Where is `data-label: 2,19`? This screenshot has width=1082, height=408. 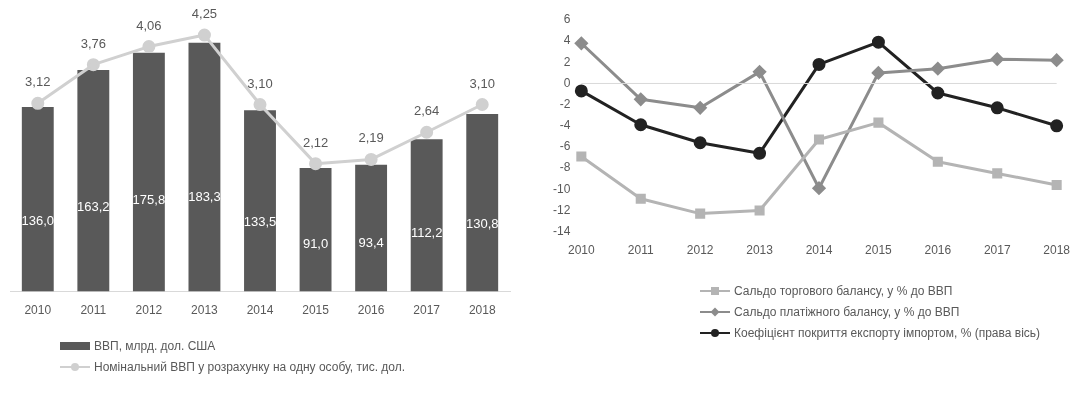 data-label: 2,19 is located at coordinates (371, 138).